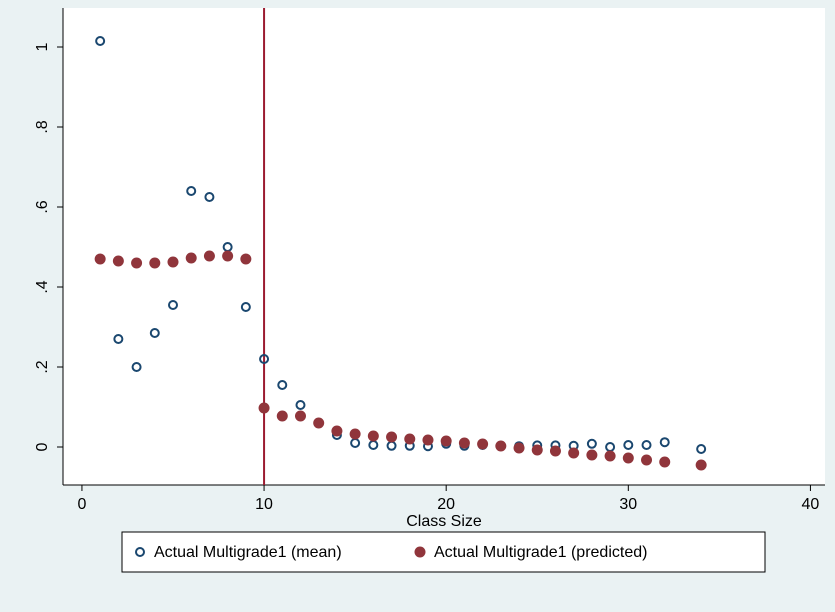  What do you see at coordinates (264, 504) in the screenshot?
I see `x-tick-label: 10` at bounding box center [264, 504].